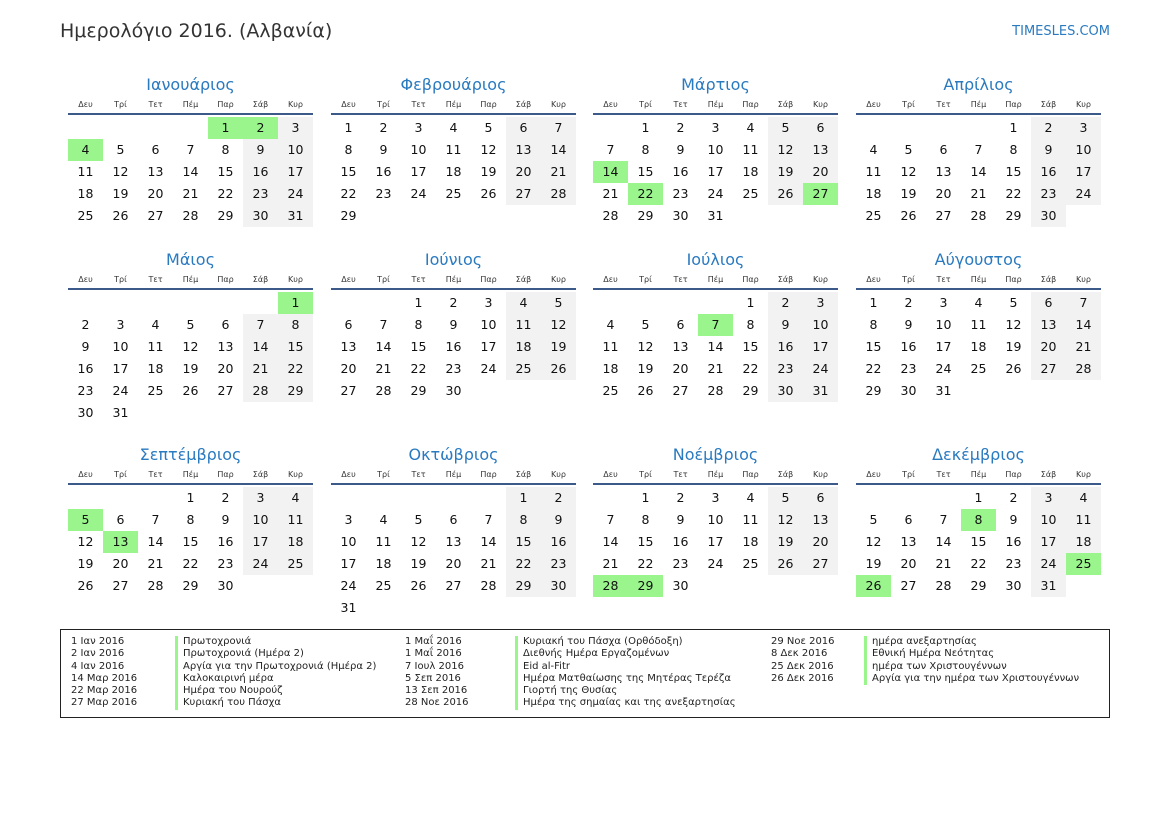 The image size is (1169, 827). I want to click on holiday-day-cell: 8, so click(978, 520).